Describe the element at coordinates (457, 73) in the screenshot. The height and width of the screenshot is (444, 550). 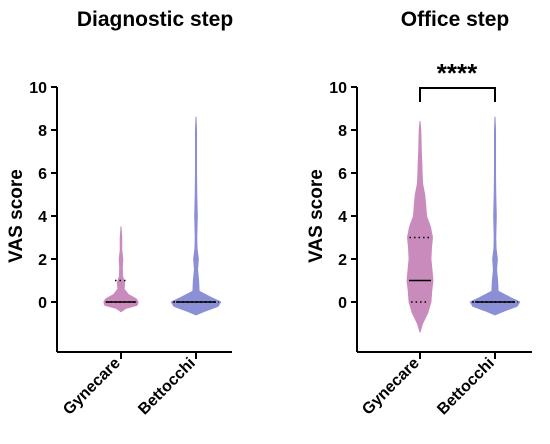
I see `significance-label: ****` at that location.